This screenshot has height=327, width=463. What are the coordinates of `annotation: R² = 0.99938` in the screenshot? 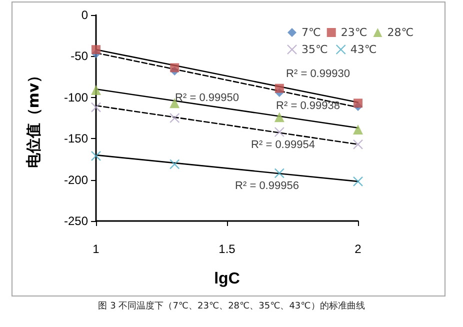 It's located at (308, 106).